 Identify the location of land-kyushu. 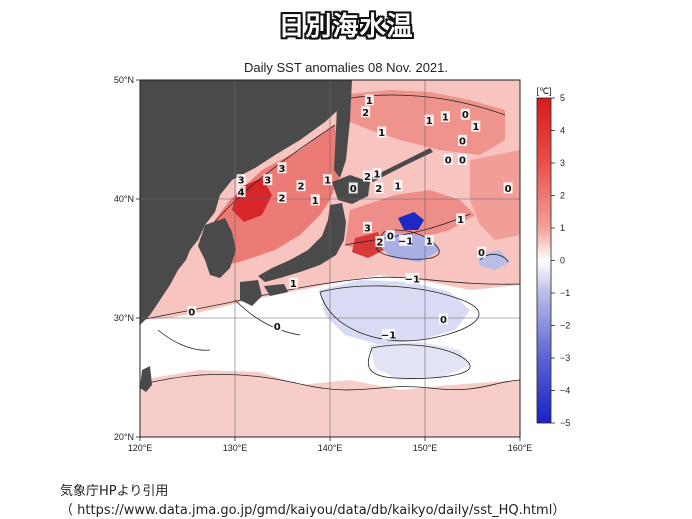
(251, 293).